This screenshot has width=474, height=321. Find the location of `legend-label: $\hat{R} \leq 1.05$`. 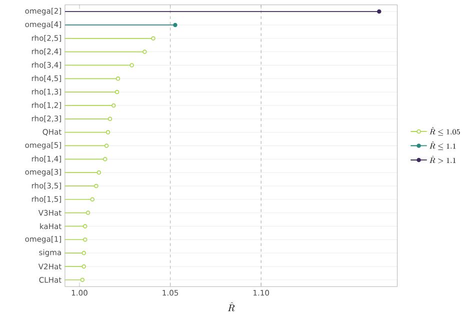

legend-label: $\hat{R} \leq 1.05$ is located at coordinates (445, 131).